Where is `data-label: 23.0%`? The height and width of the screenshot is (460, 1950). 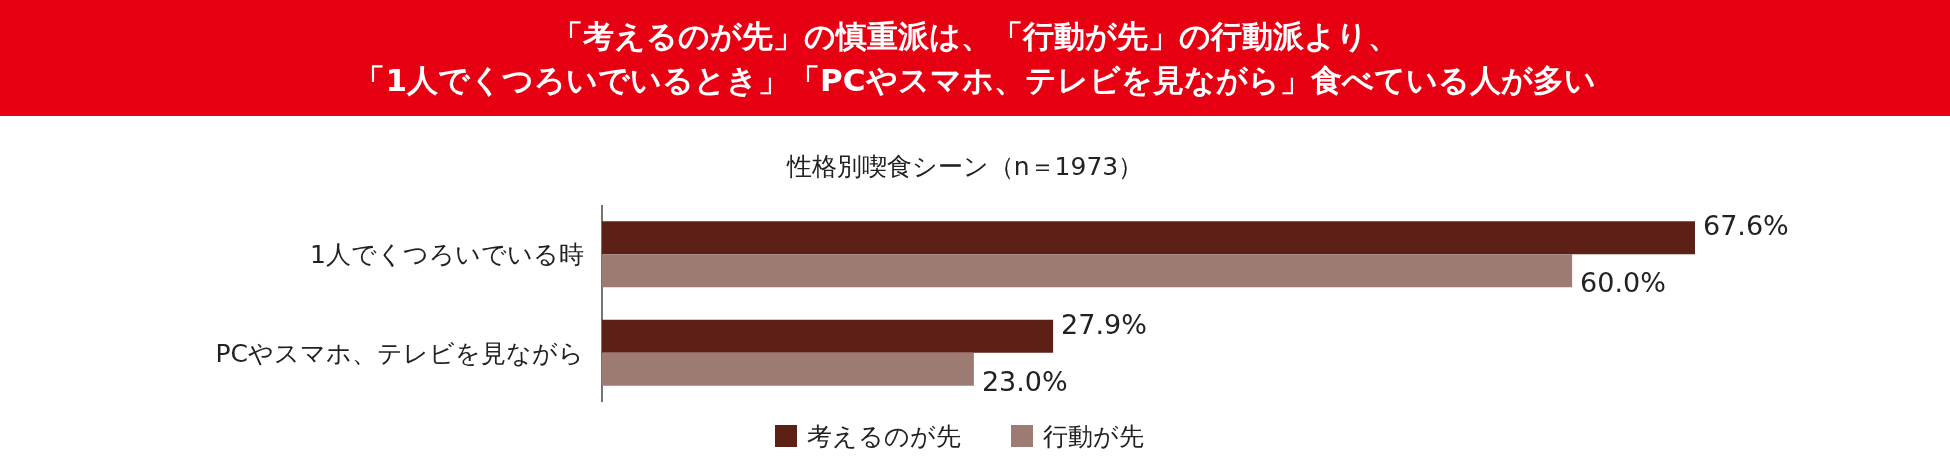
data-label: 23.0% is located at coordinates (1024, 381).